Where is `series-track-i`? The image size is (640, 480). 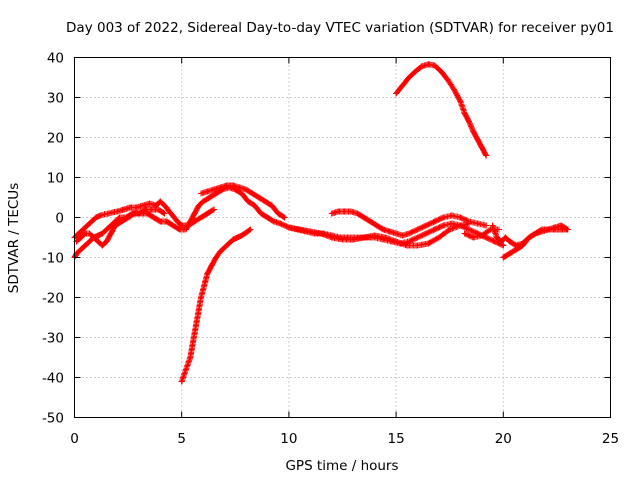 series-track-i is located at coordinates (441, 110).